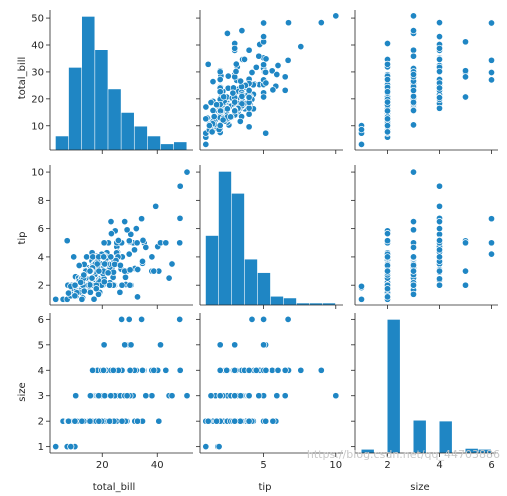 The image size is (507, 496). Describe the element at coordinates (102, 465) in the screenshot. I see `x-tick-label: 20` at that location.